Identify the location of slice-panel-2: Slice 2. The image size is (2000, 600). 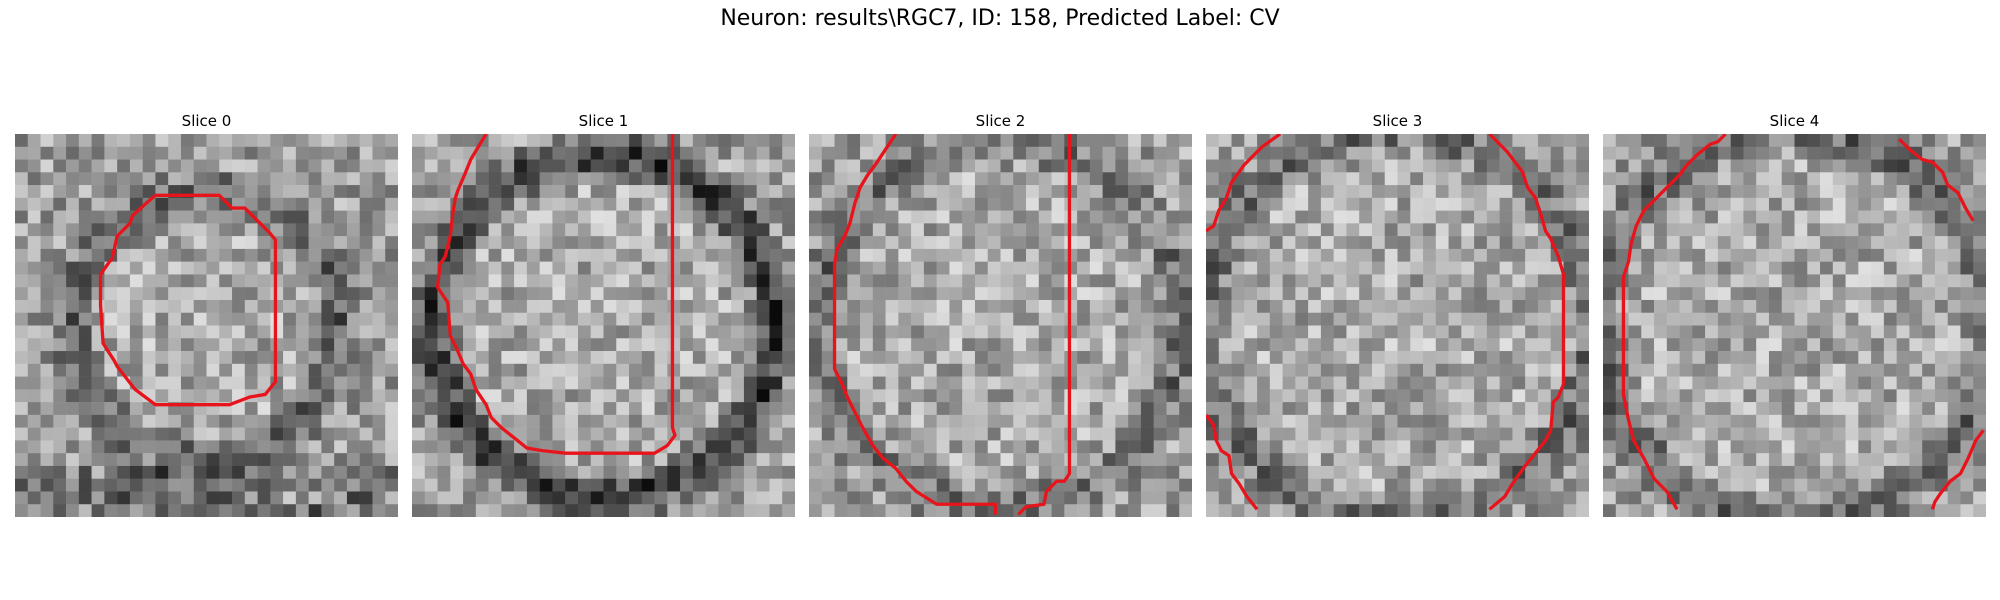
(1000, 314).